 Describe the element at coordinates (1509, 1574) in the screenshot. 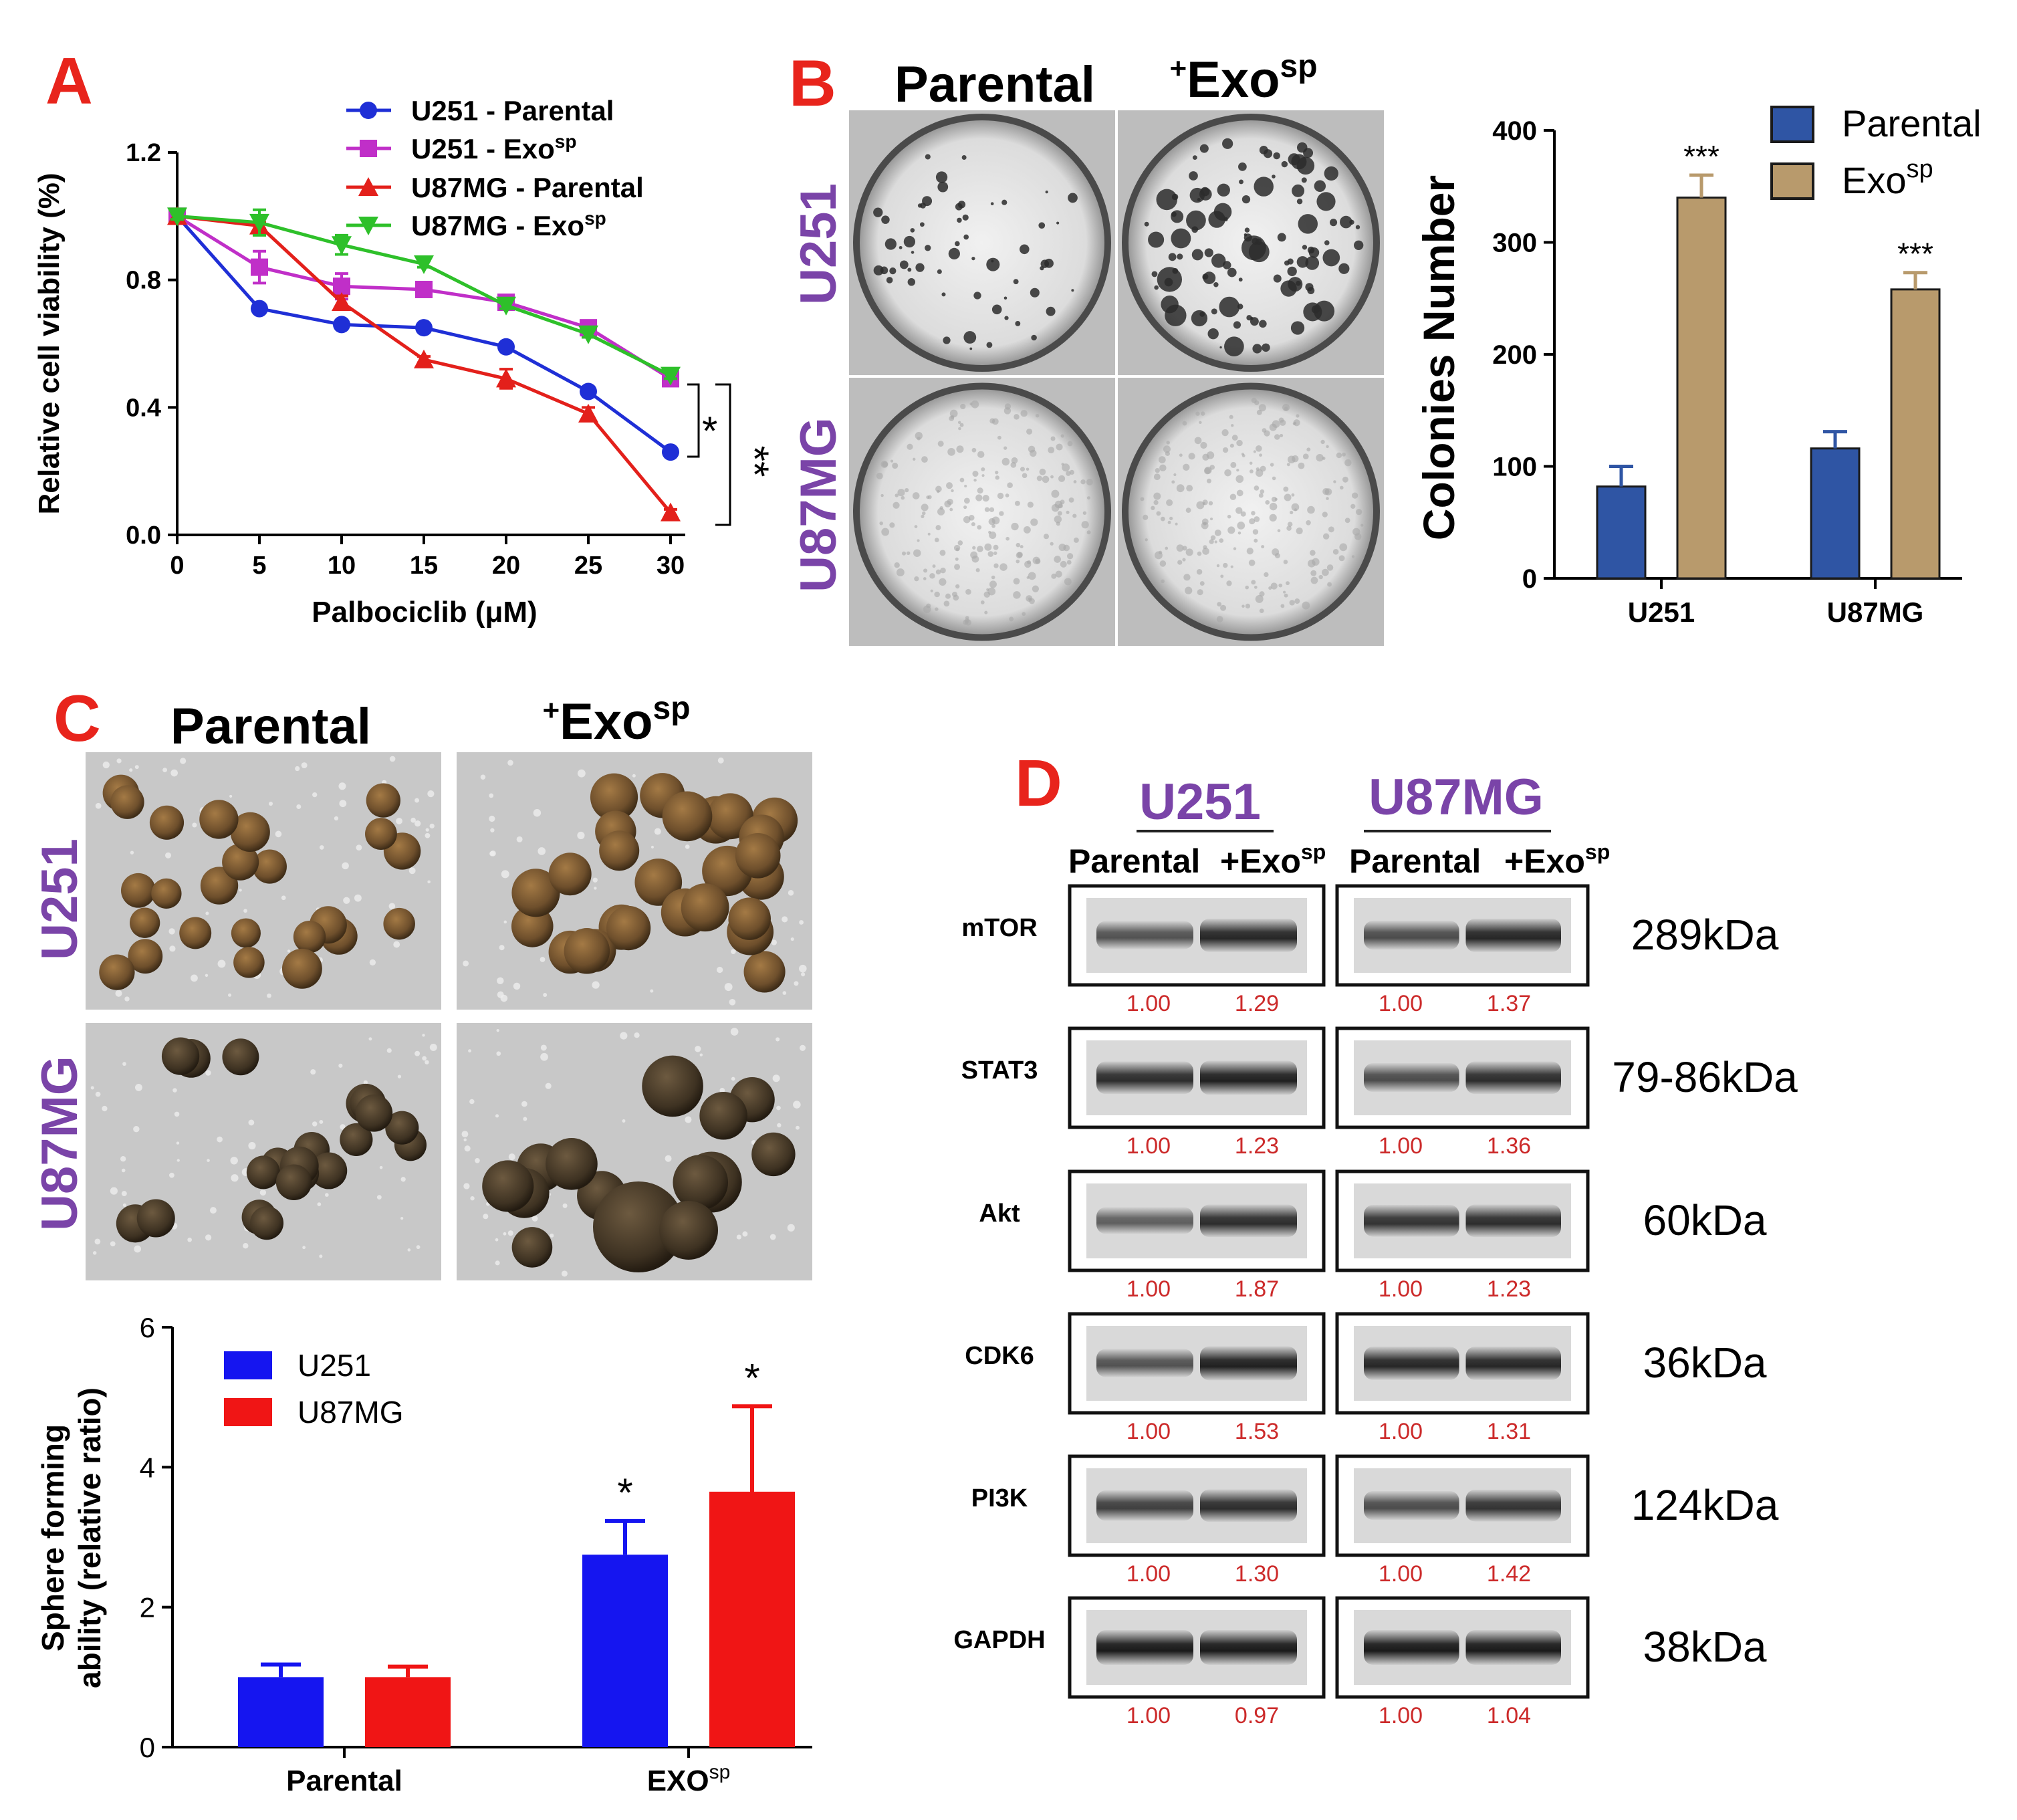

I see `blot-ratio: 1.42` at that location.